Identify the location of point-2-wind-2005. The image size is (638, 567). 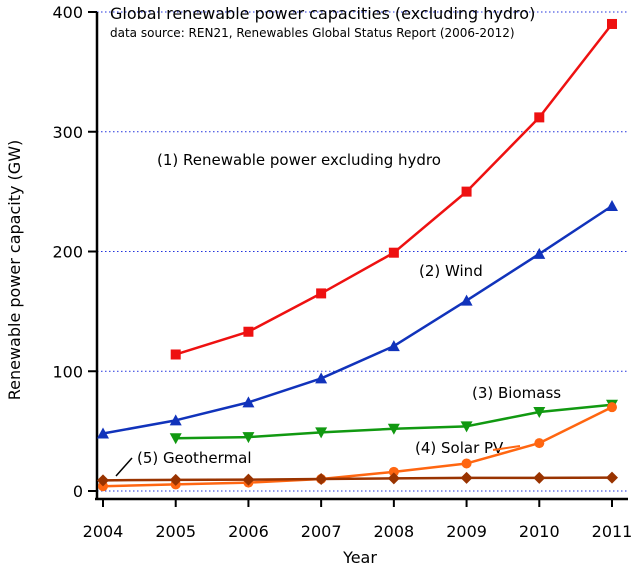
(175, 420).